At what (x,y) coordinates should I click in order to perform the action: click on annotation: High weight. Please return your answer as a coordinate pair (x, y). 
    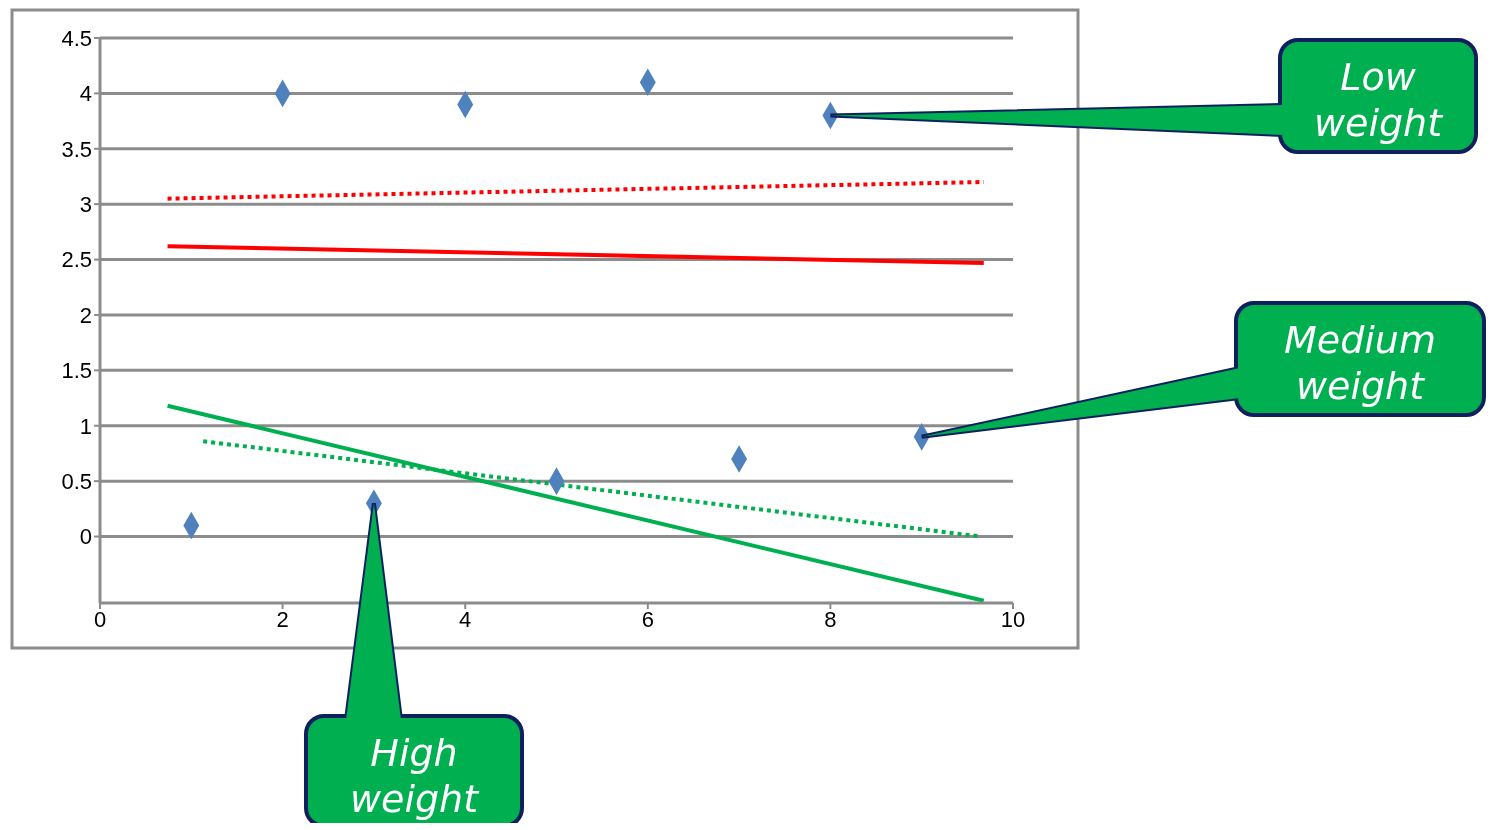
    Looking at the image, I should click on (415, 776).